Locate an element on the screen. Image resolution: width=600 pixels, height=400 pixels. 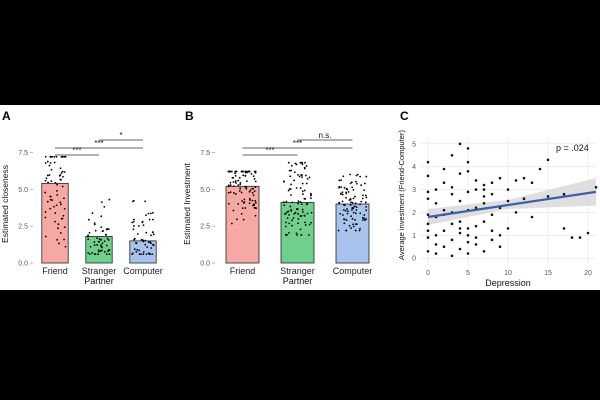
y-tick-label: 0 is located at coordinates (414, 259).